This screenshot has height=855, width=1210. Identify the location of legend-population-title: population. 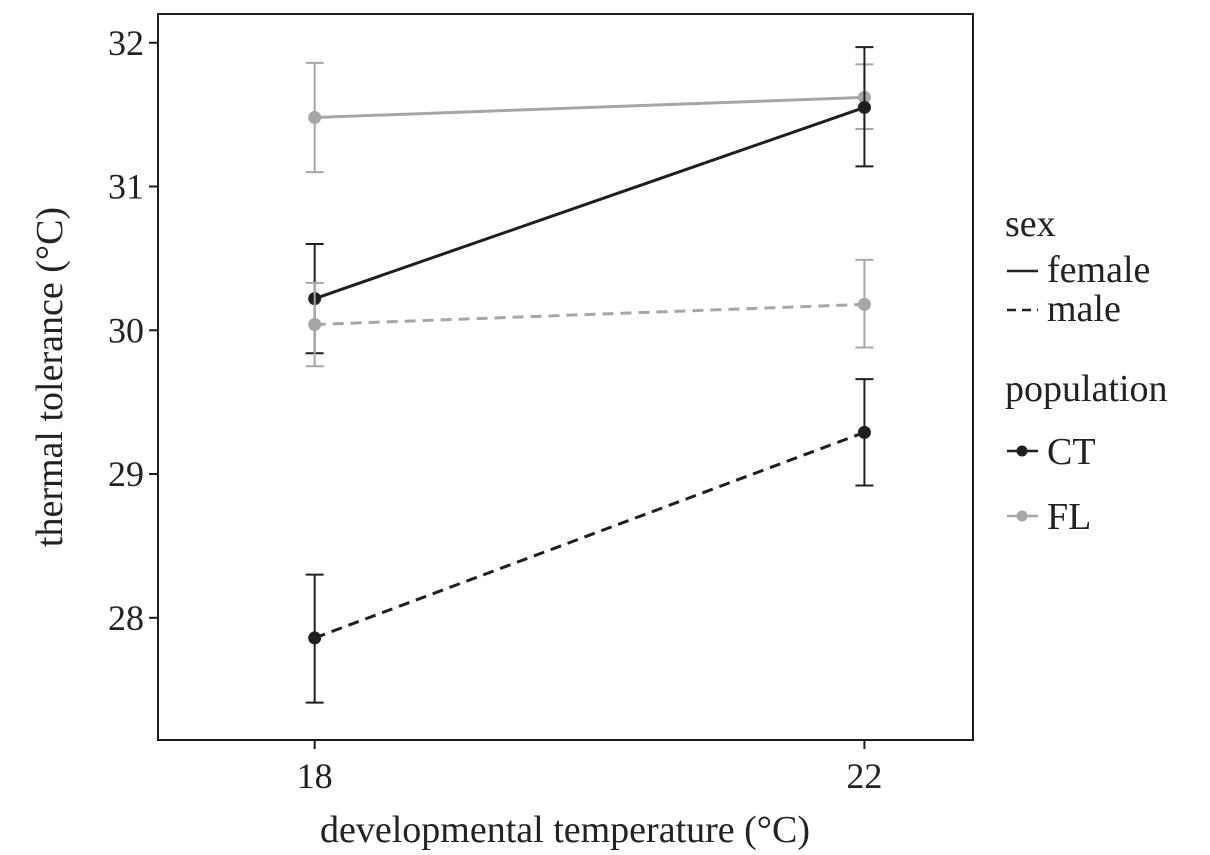
(1086, 389).